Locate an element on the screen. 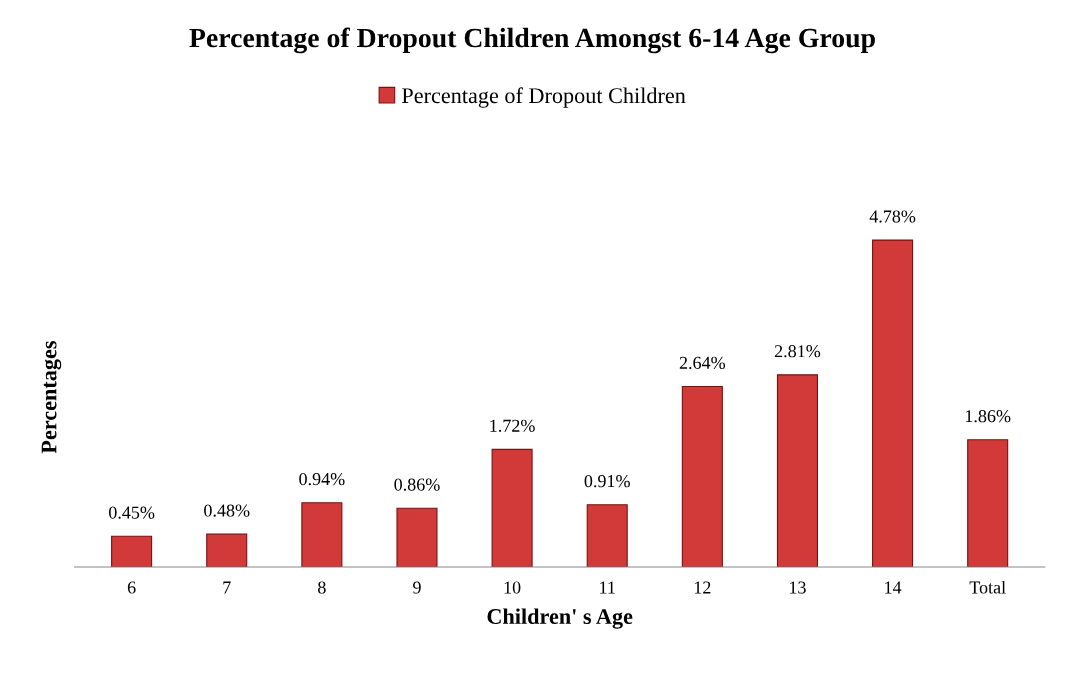  data-label: 0.94% is located at coordinates (322, 479).